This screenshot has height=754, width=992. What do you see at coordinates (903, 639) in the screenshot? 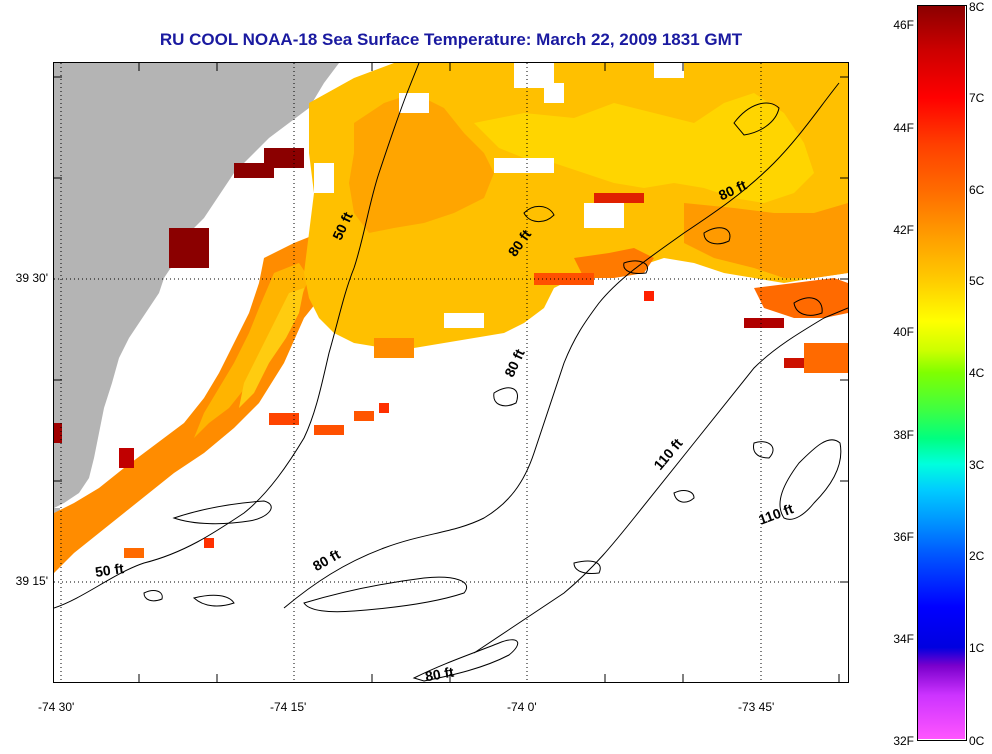
I see `colorbar-label-34f: 34F` at bounding box center [903, 639].